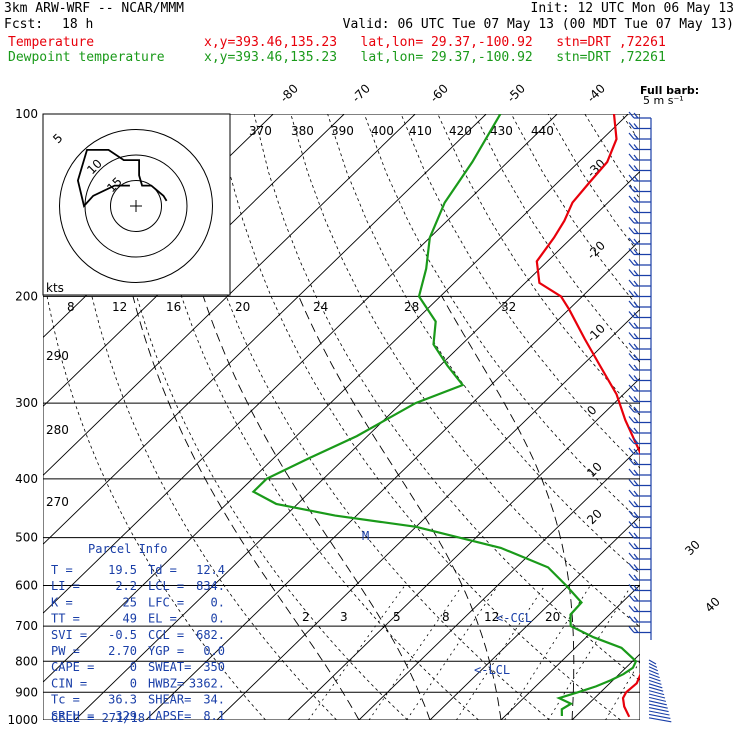 Image resolution: width=740 pixels, height=740 pixels. Describe the element at coordinates (65, 619) in the screenshot. I see `parcel-param-label: TT =` at that location.